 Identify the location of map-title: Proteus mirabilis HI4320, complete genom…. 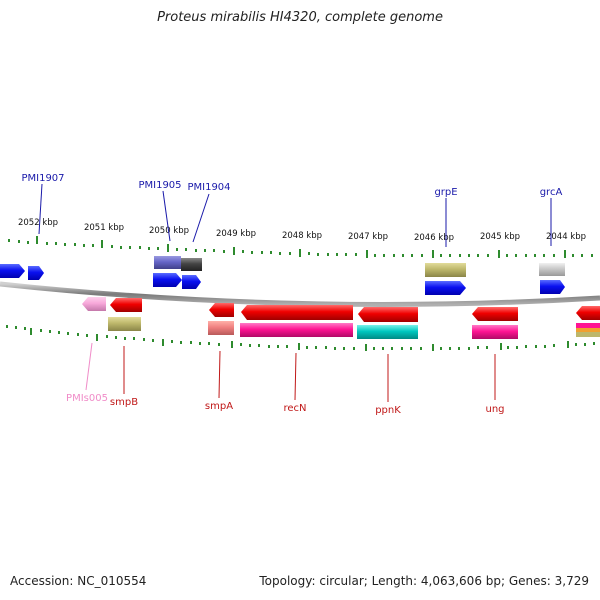
(300, 17).